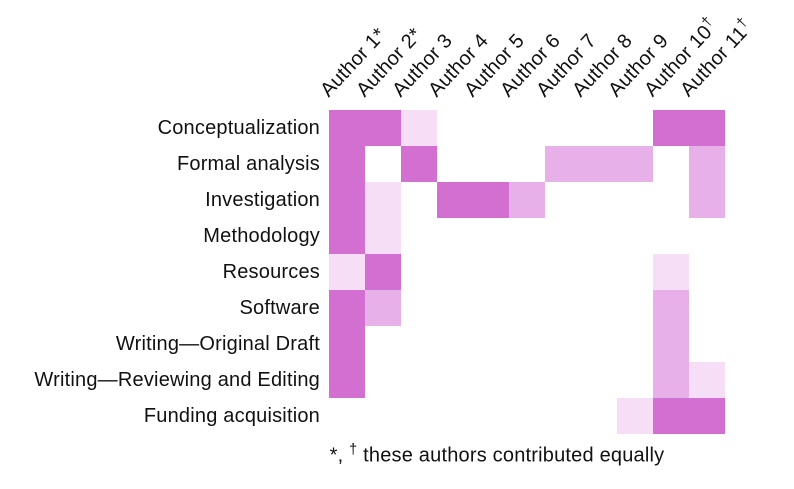 This screenshot has height=489, width=794. What do you see at coordinates (271, 272) in the screenshot?
I see `row-label-resources: Resources` at bounding box center [271, 272].